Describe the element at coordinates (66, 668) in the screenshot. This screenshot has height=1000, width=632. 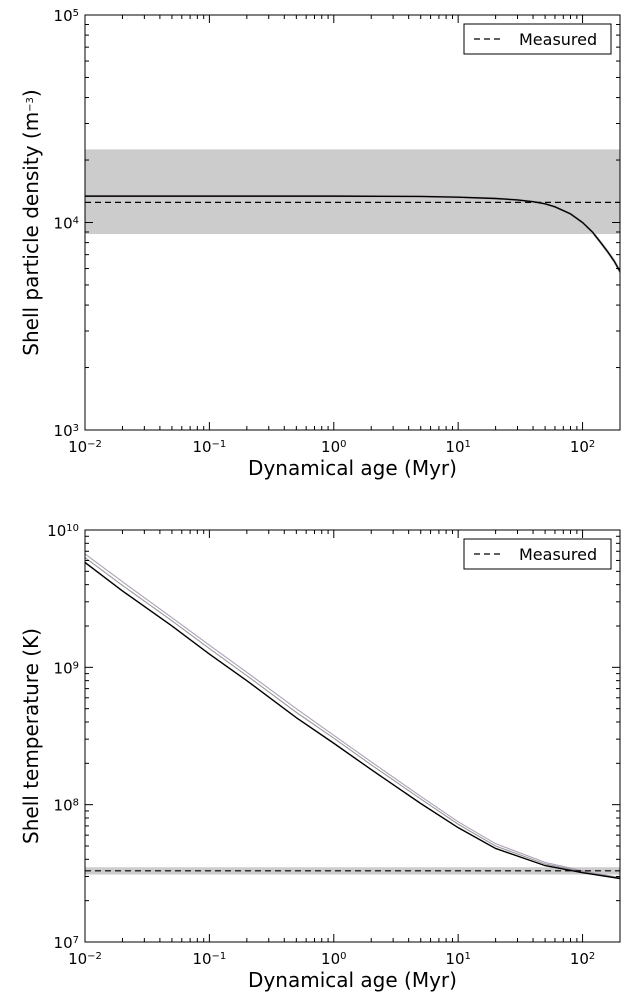
I see `y-tick-label: 109` at that location.